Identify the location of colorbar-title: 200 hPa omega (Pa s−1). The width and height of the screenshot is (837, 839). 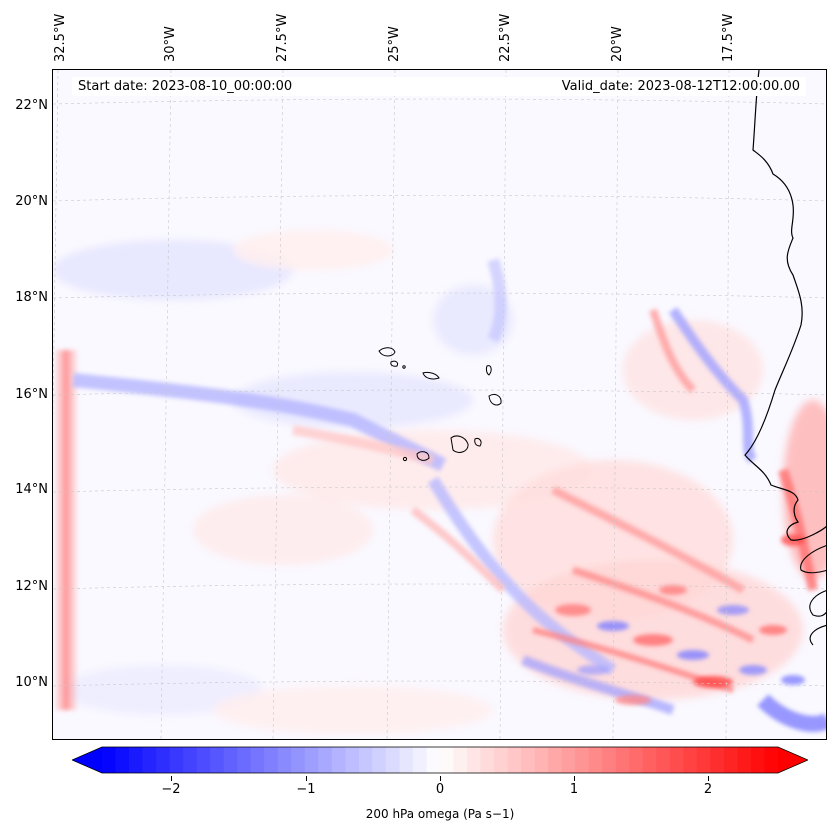
(440, 814).